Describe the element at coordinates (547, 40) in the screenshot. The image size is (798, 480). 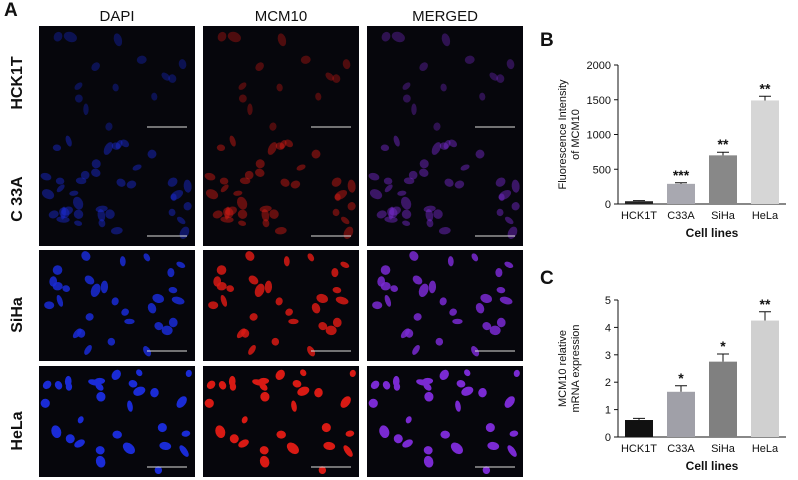
I see `panel-label-b: B` at that location.